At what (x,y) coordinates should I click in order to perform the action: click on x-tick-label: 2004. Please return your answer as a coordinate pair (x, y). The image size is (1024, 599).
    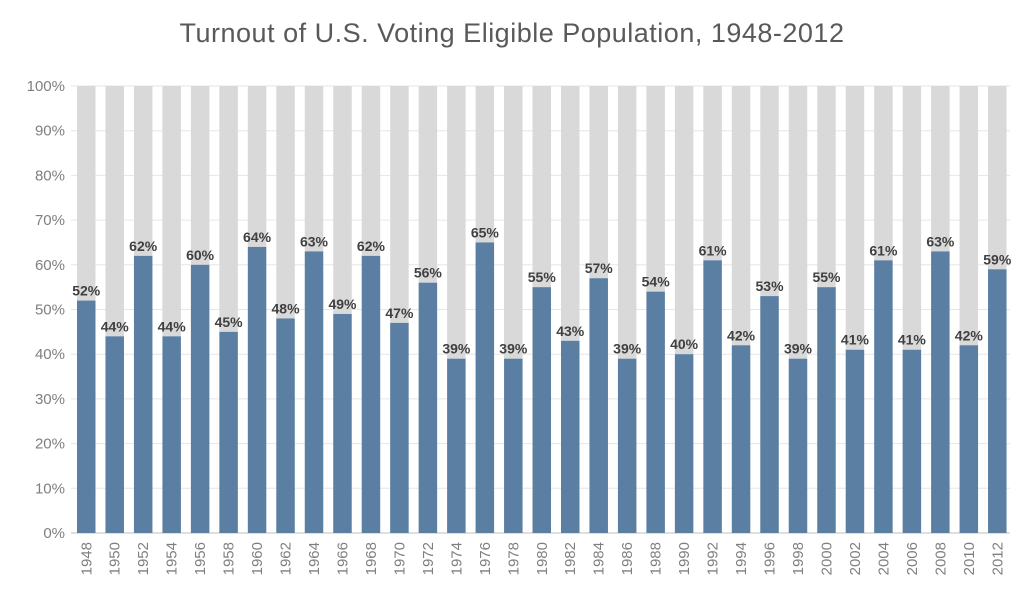
    Looking at the image, I should click on (883, 558).